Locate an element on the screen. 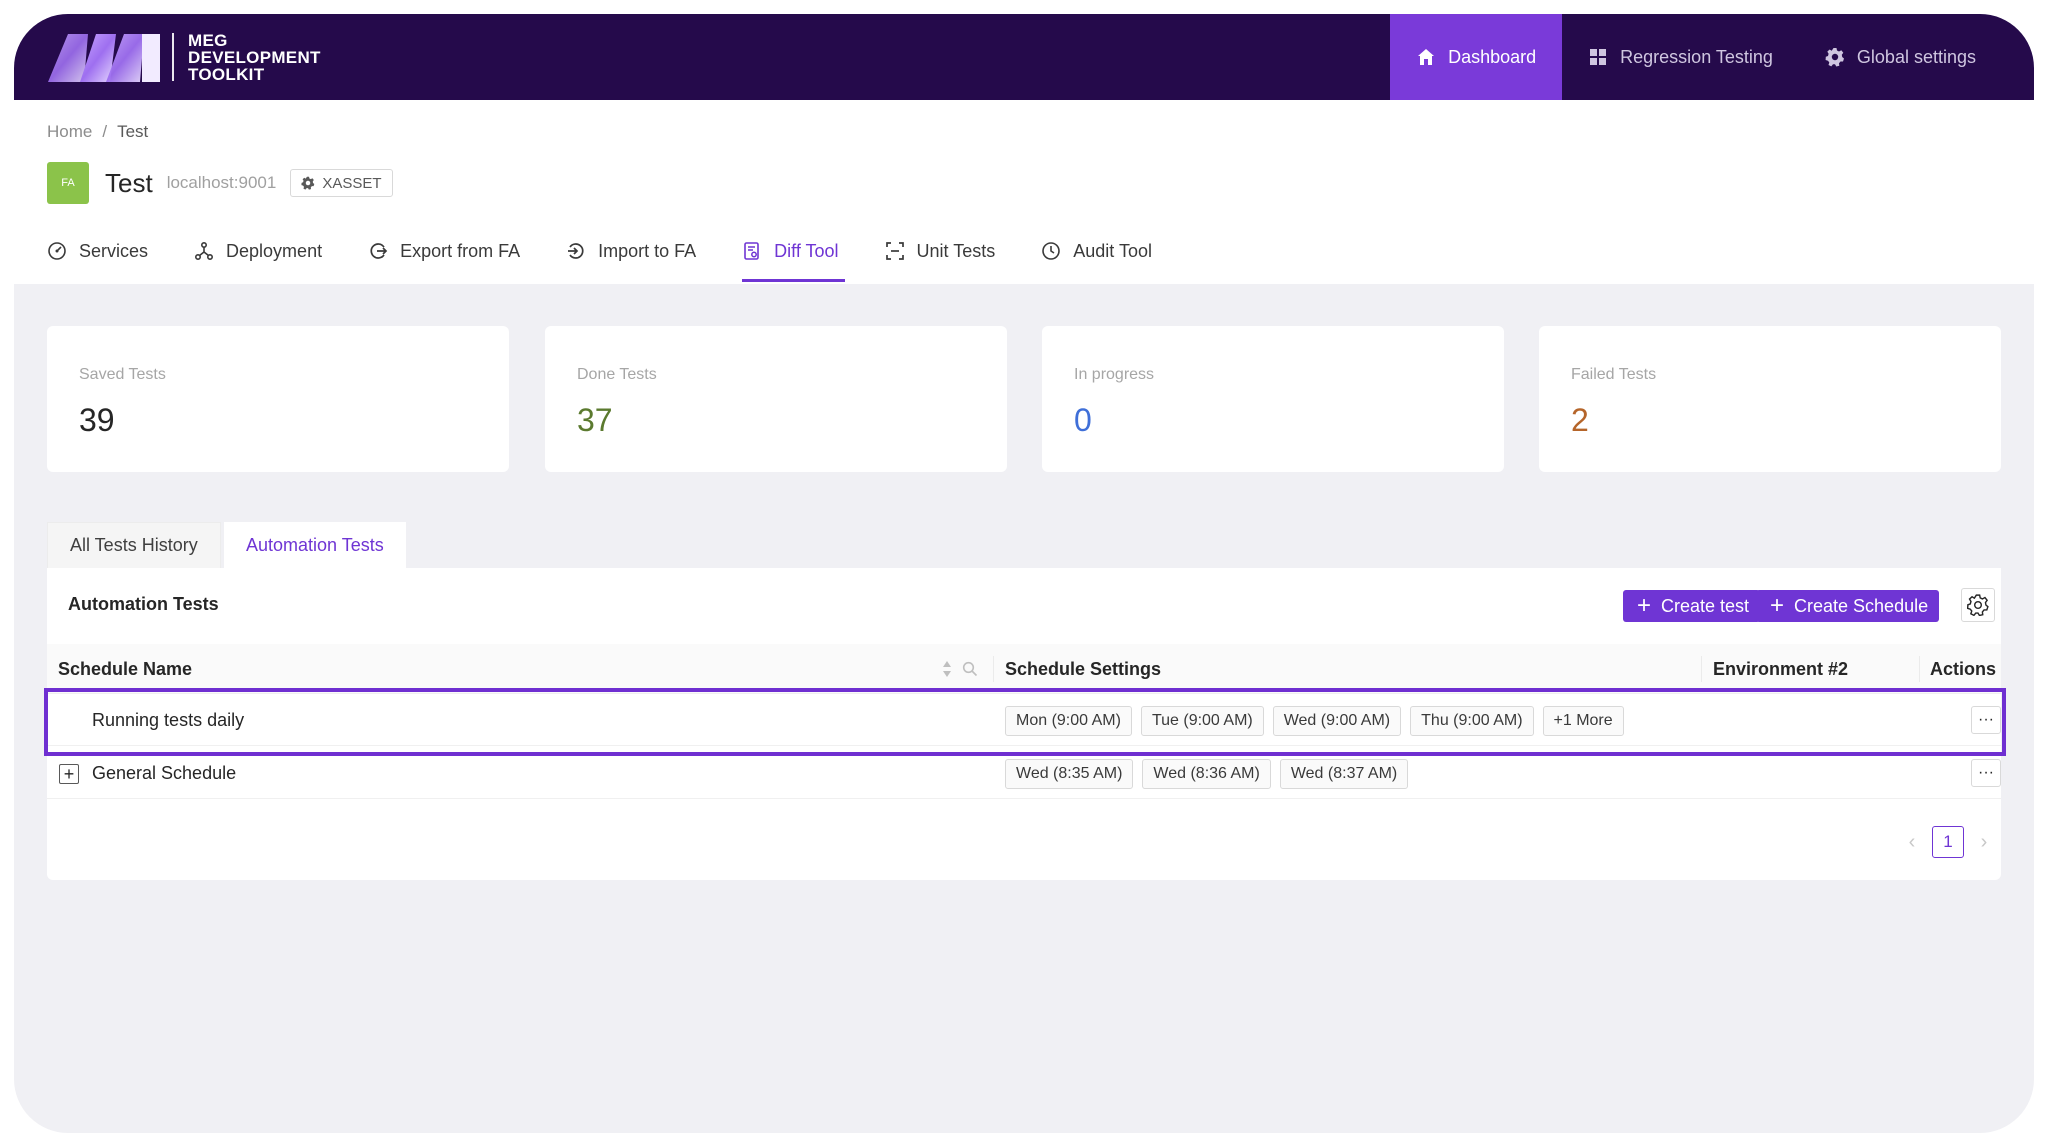 The image size is (2048, 1147). topnav-global-settings-label: Global settings is located at coordinates (1916, 56).